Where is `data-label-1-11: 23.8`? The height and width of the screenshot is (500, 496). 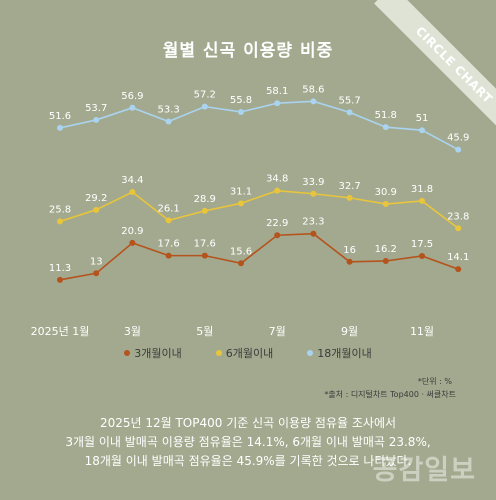 data-label-1-11: 23.8 is located at coordinates (458, 216).